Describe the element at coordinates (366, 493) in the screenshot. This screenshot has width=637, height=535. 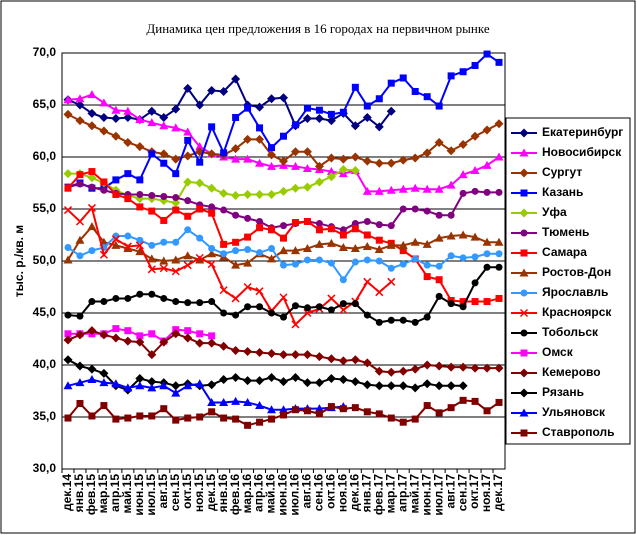
I see `x-tick-label: янв.17` at that location.